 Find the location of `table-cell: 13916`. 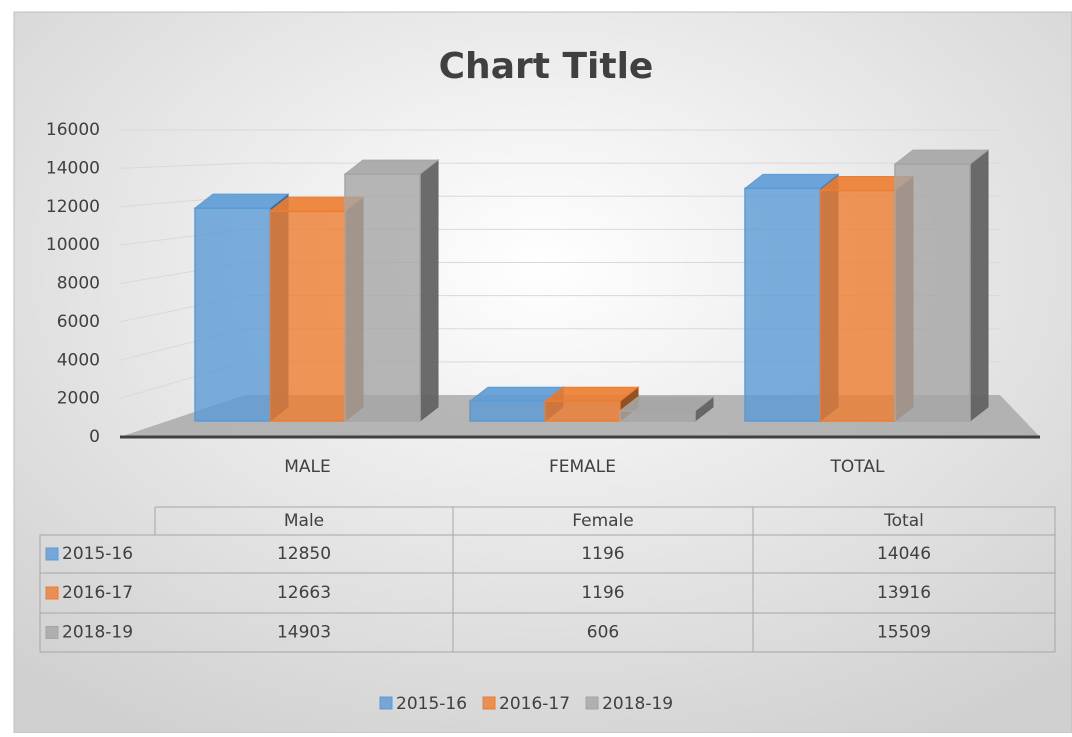

table-cell: 13916 is located at coordinates (904, 593).